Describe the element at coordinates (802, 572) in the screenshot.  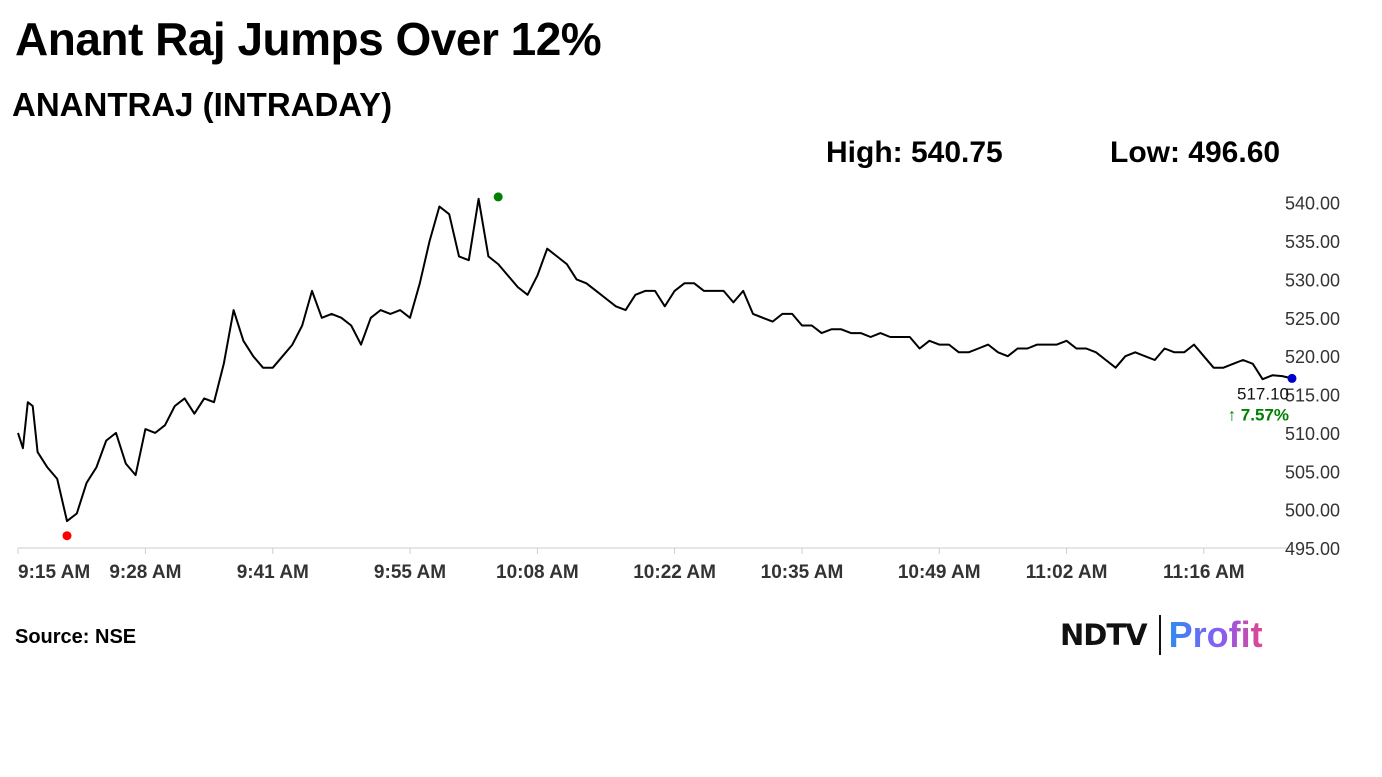
I see `x-tick-label: 10:35 AM` at that location.